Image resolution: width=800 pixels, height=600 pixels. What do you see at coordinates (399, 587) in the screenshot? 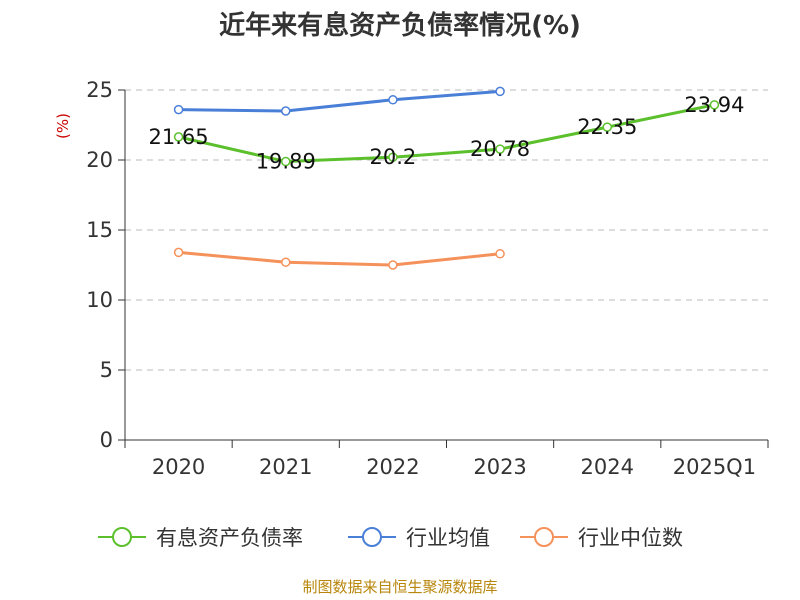
I see `source-note: 制图数据来自恒生聚源数据库` at bounding box center [399, 587].